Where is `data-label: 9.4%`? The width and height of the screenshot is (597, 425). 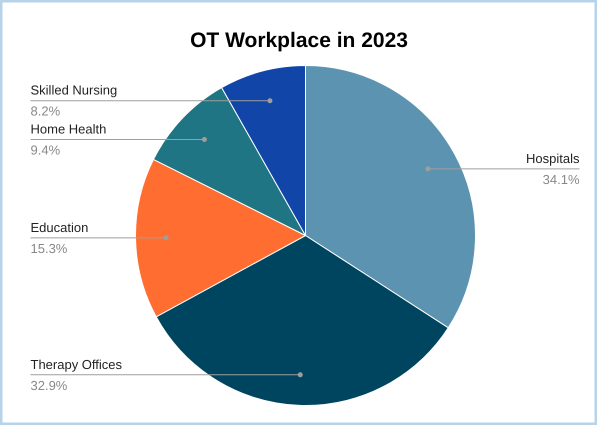
data-label: 9.4% is located at coordinates (45, 150).